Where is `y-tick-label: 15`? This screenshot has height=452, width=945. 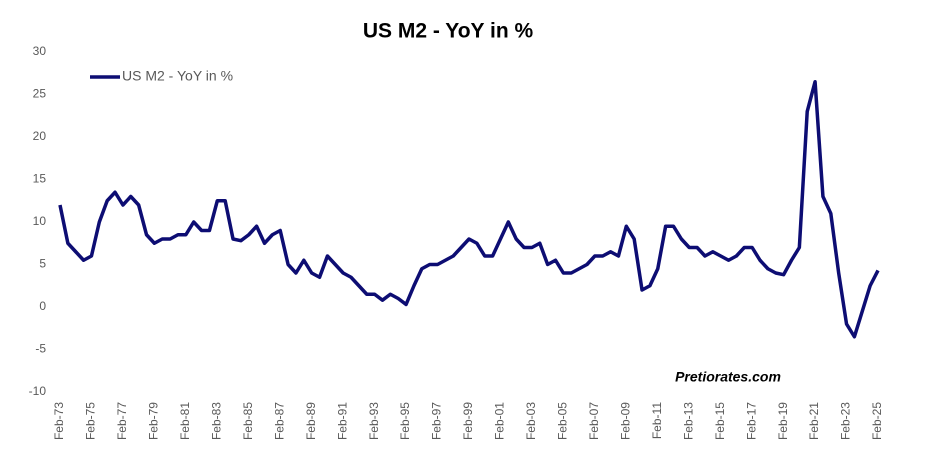
y-tick-label: 15 is located at coordinates (40, 179).